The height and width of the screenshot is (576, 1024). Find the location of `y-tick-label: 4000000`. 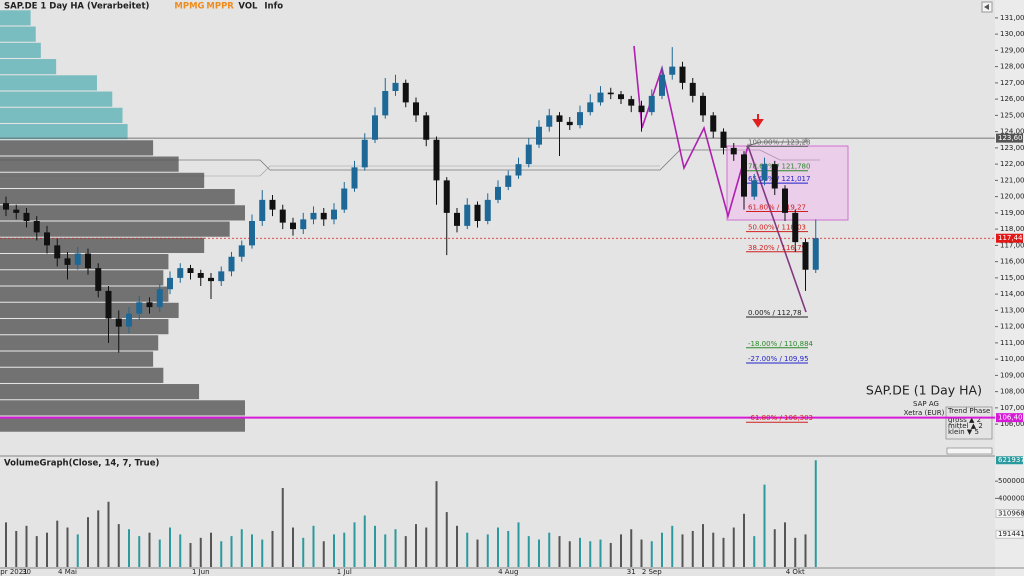

y-tick-label: 4000000 is located at coordinates (1011, 498).